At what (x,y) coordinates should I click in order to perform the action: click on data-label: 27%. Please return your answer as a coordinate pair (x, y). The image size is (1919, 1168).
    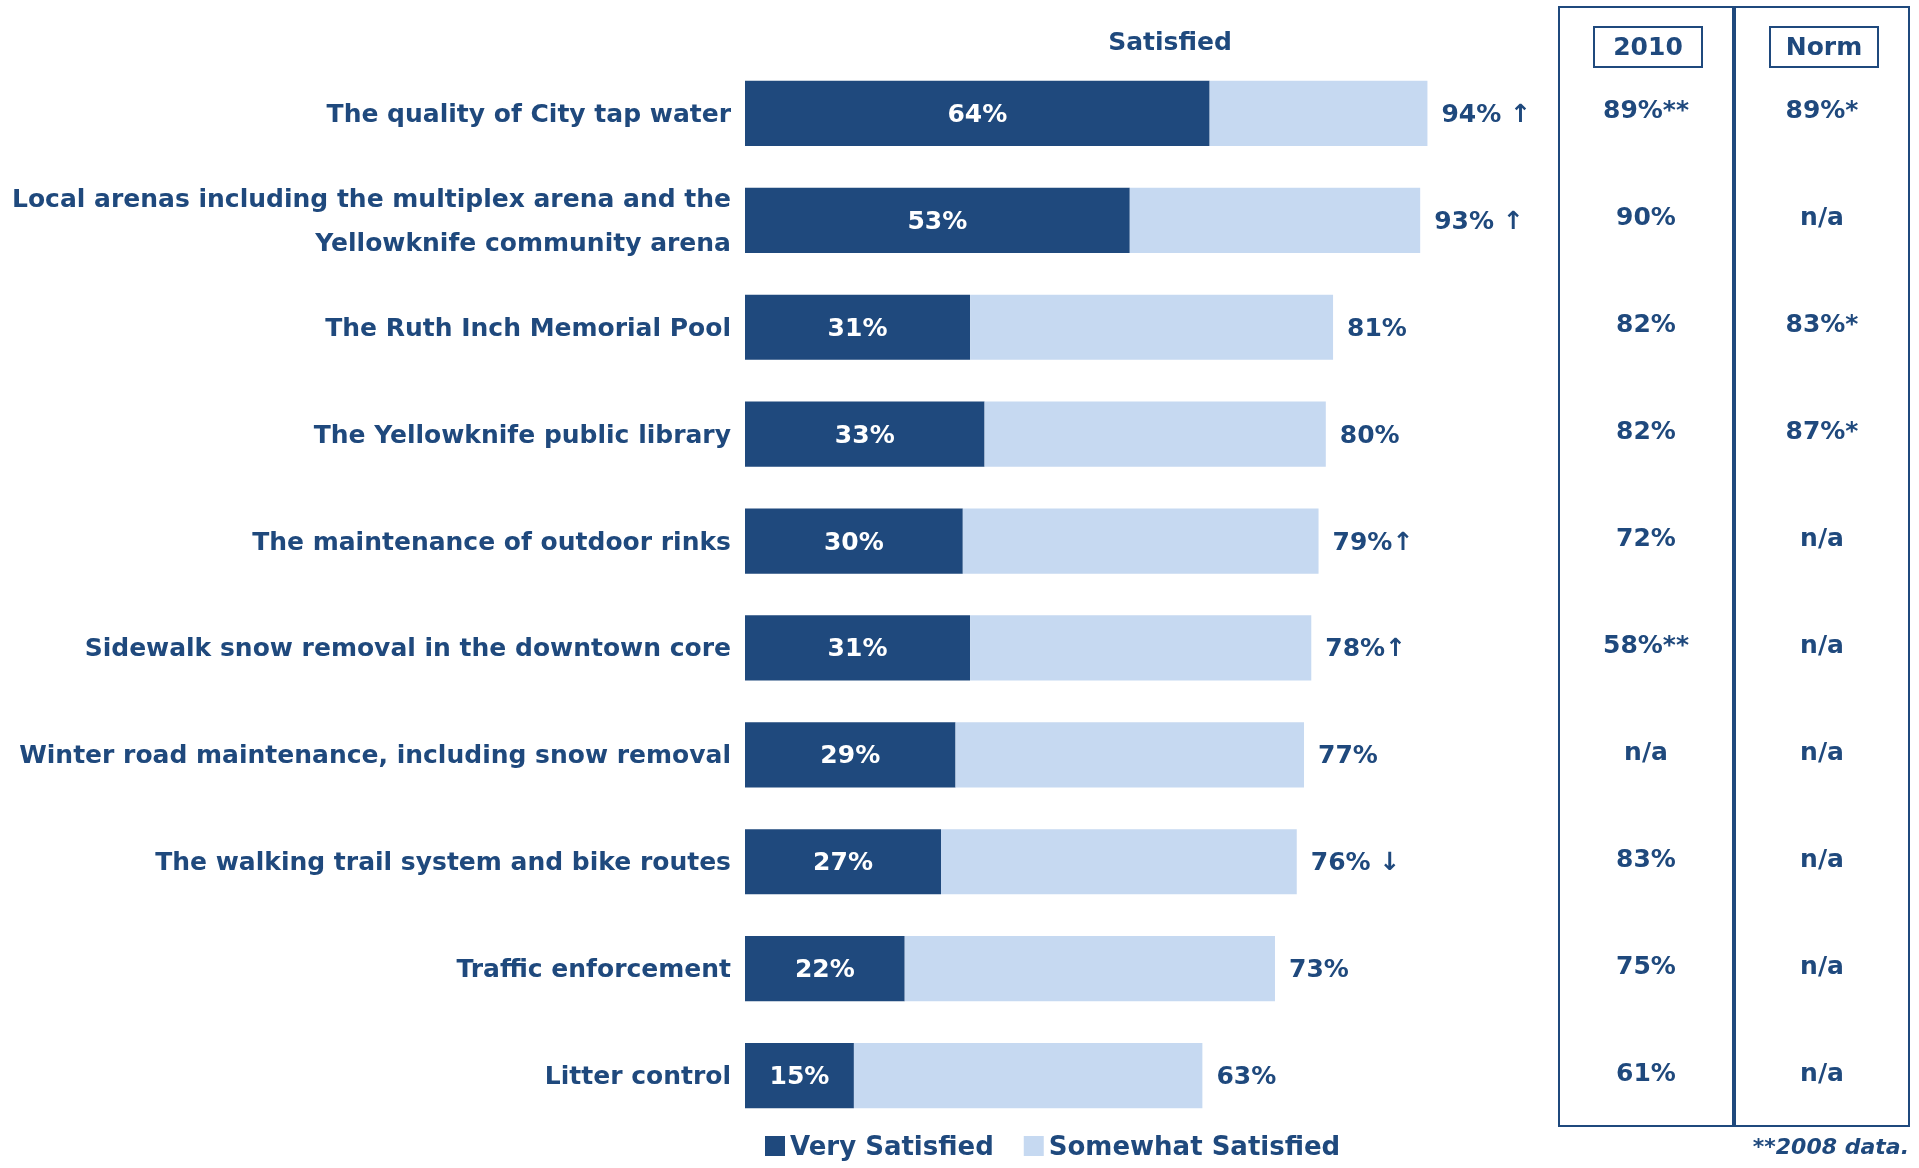
    Looking at the image, I should click on (843, 862).